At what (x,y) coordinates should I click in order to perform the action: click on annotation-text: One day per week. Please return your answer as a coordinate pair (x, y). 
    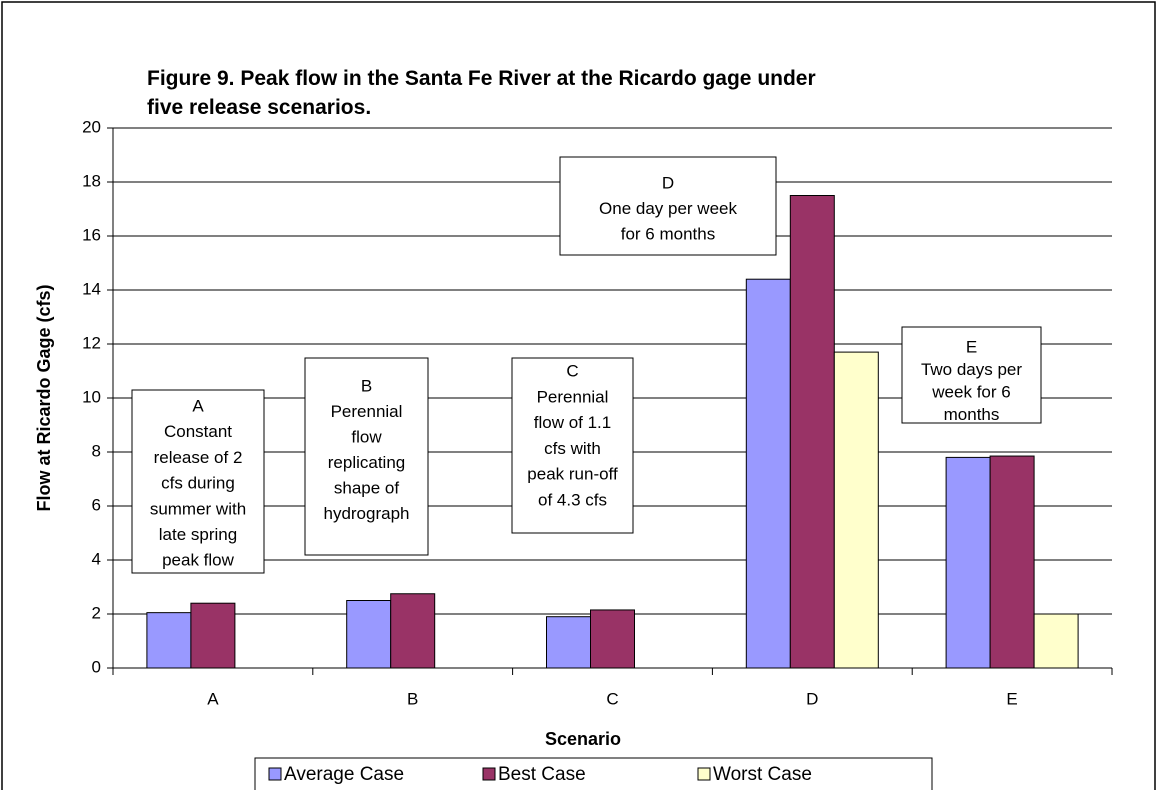
    Looking at the image, I should click on (668, 208).